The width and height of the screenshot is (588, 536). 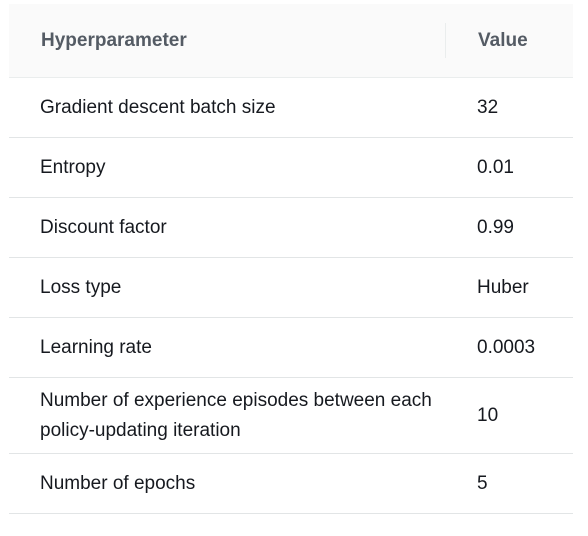 I want to click on cell-hyperparameter: Number of epochs, so click(x=227, y=483).